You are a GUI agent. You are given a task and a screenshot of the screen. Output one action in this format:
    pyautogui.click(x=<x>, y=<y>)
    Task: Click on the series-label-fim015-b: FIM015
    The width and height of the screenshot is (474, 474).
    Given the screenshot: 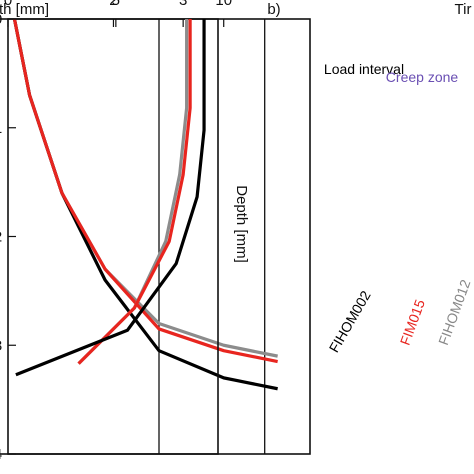 What is the action you would take?
    pyautogui.click(x=412, y=322)
    